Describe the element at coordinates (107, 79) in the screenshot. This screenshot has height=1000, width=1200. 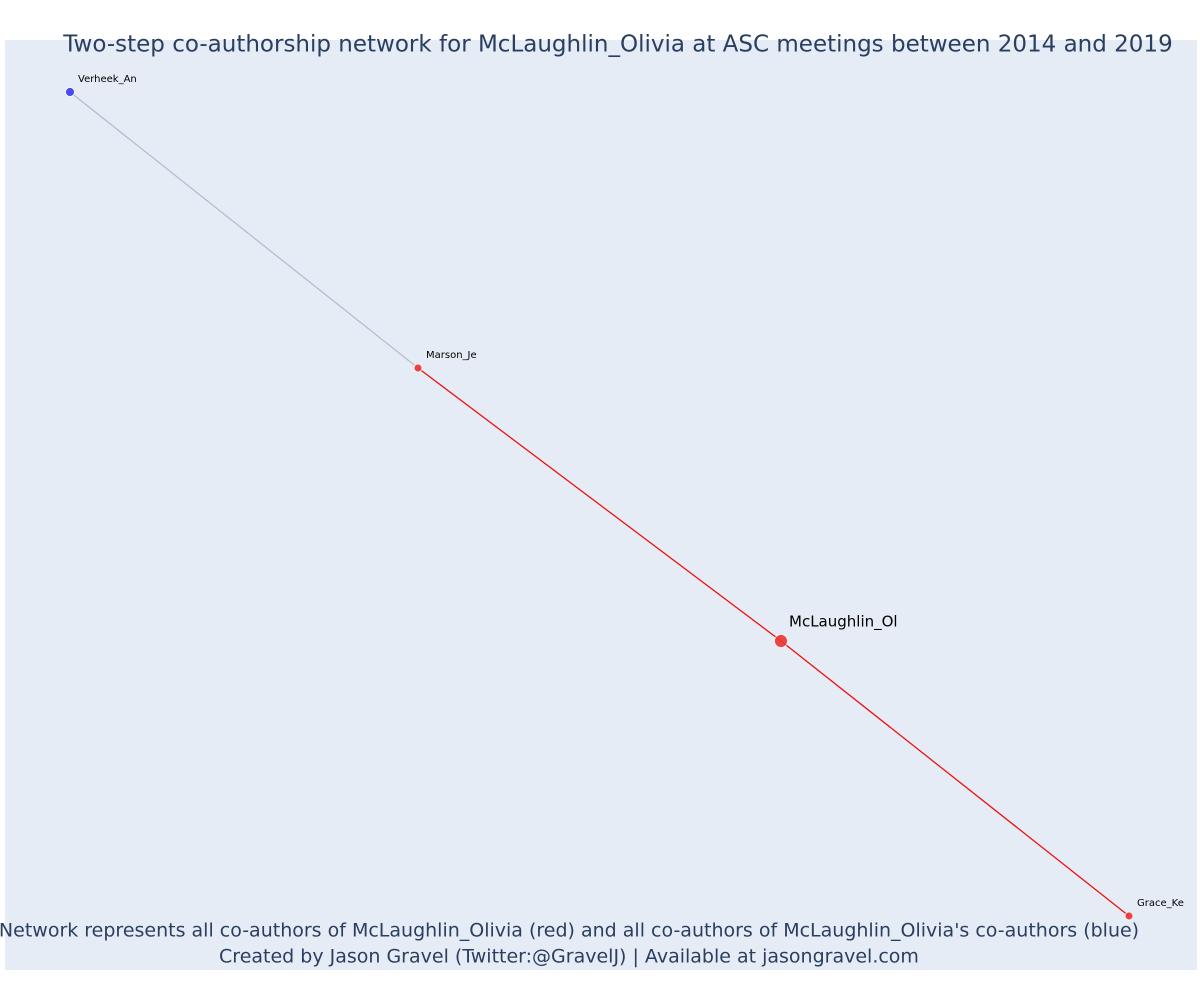
I see `node-label: Verheek_An` at that location.